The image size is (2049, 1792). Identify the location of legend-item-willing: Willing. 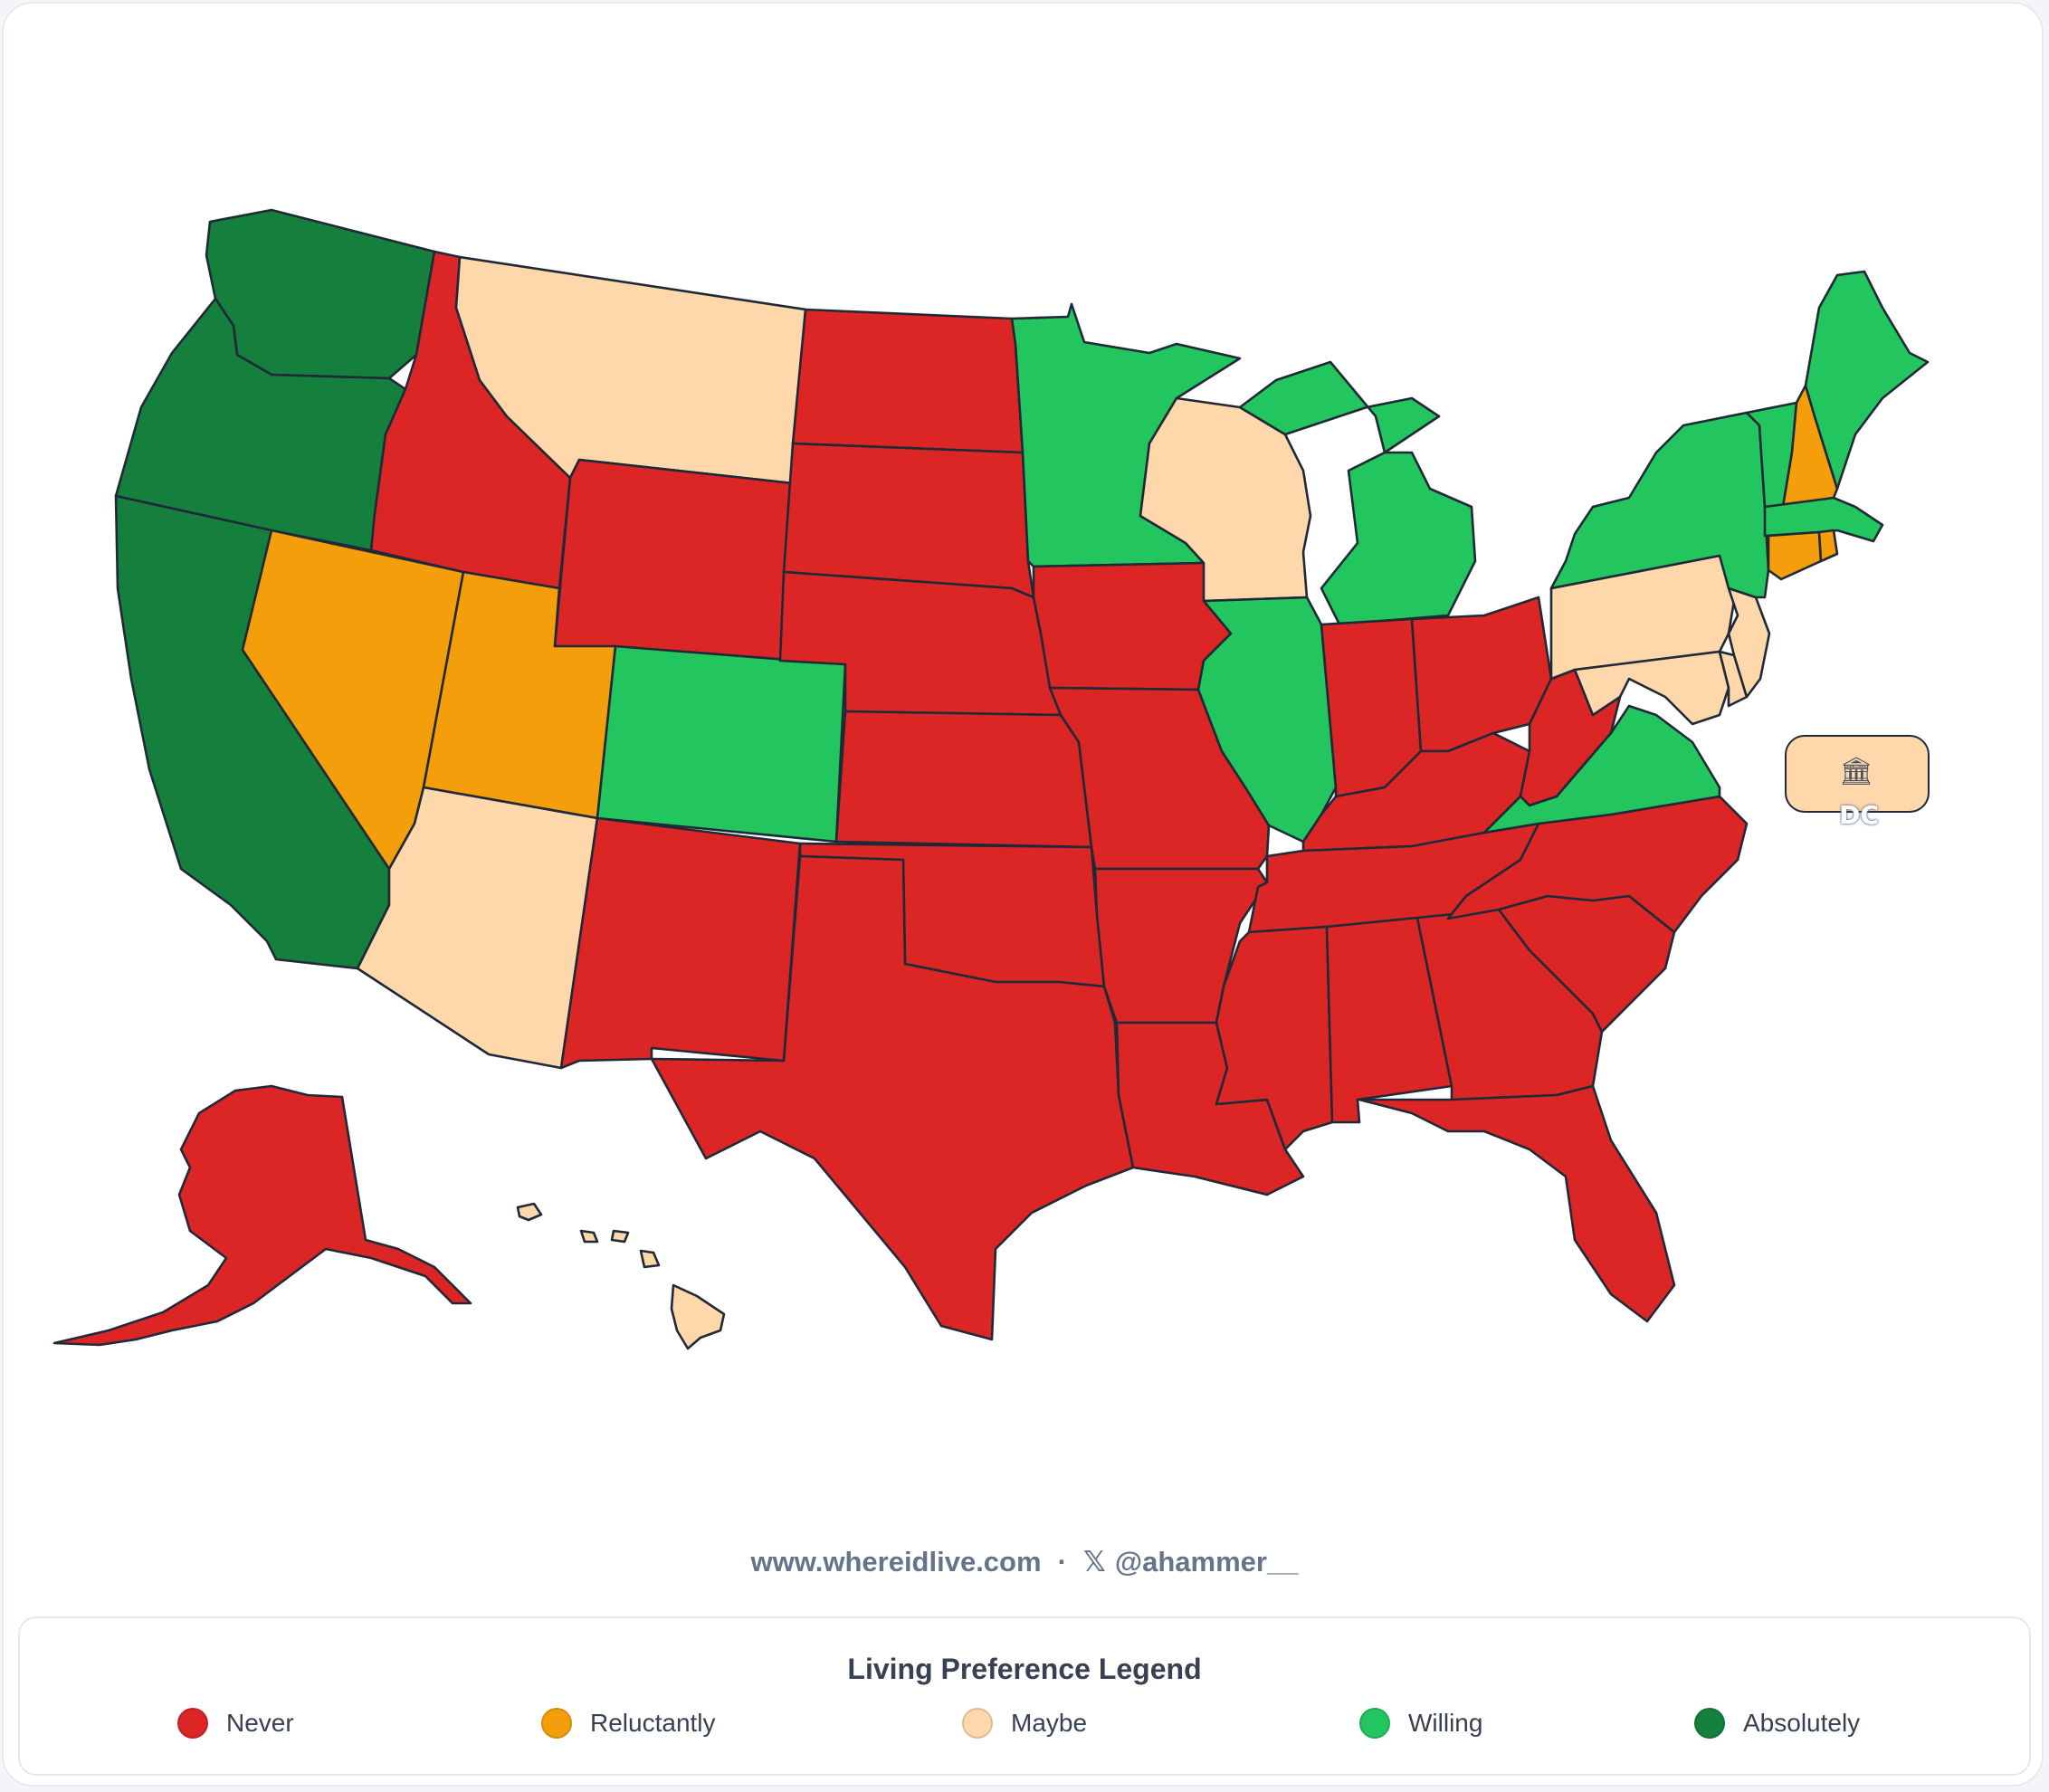
(1420, 1723).